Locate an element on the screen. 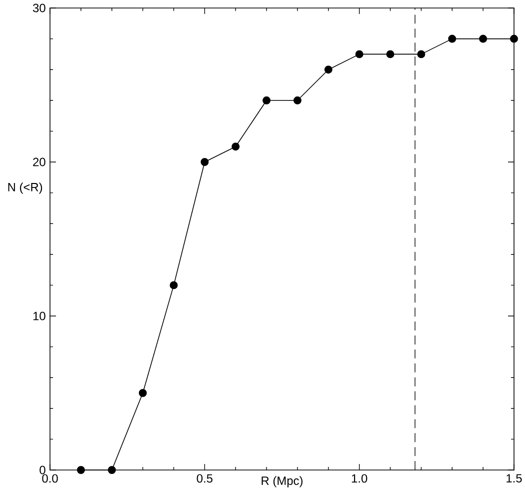 This screenshot has width=525, height=489. y-axis-title: N (<R) is located at coordinates (25, 188).